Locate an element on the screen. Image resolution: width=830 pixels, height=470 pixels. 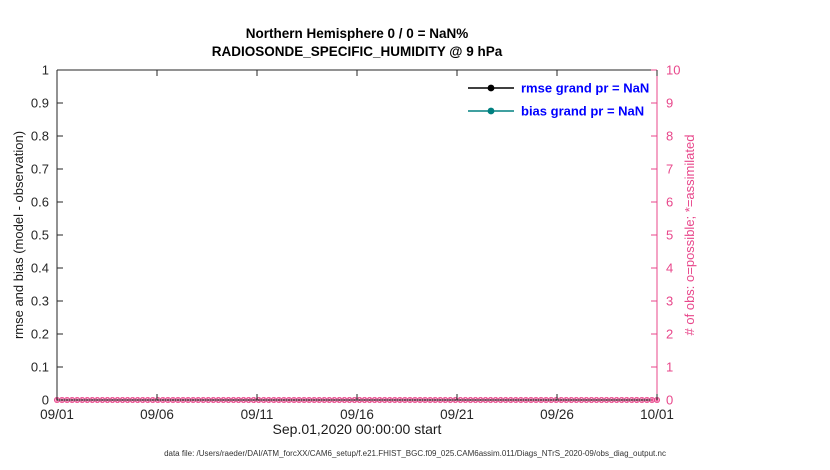
y-tick-label-right: 5 is located at coordinates (669, 235).